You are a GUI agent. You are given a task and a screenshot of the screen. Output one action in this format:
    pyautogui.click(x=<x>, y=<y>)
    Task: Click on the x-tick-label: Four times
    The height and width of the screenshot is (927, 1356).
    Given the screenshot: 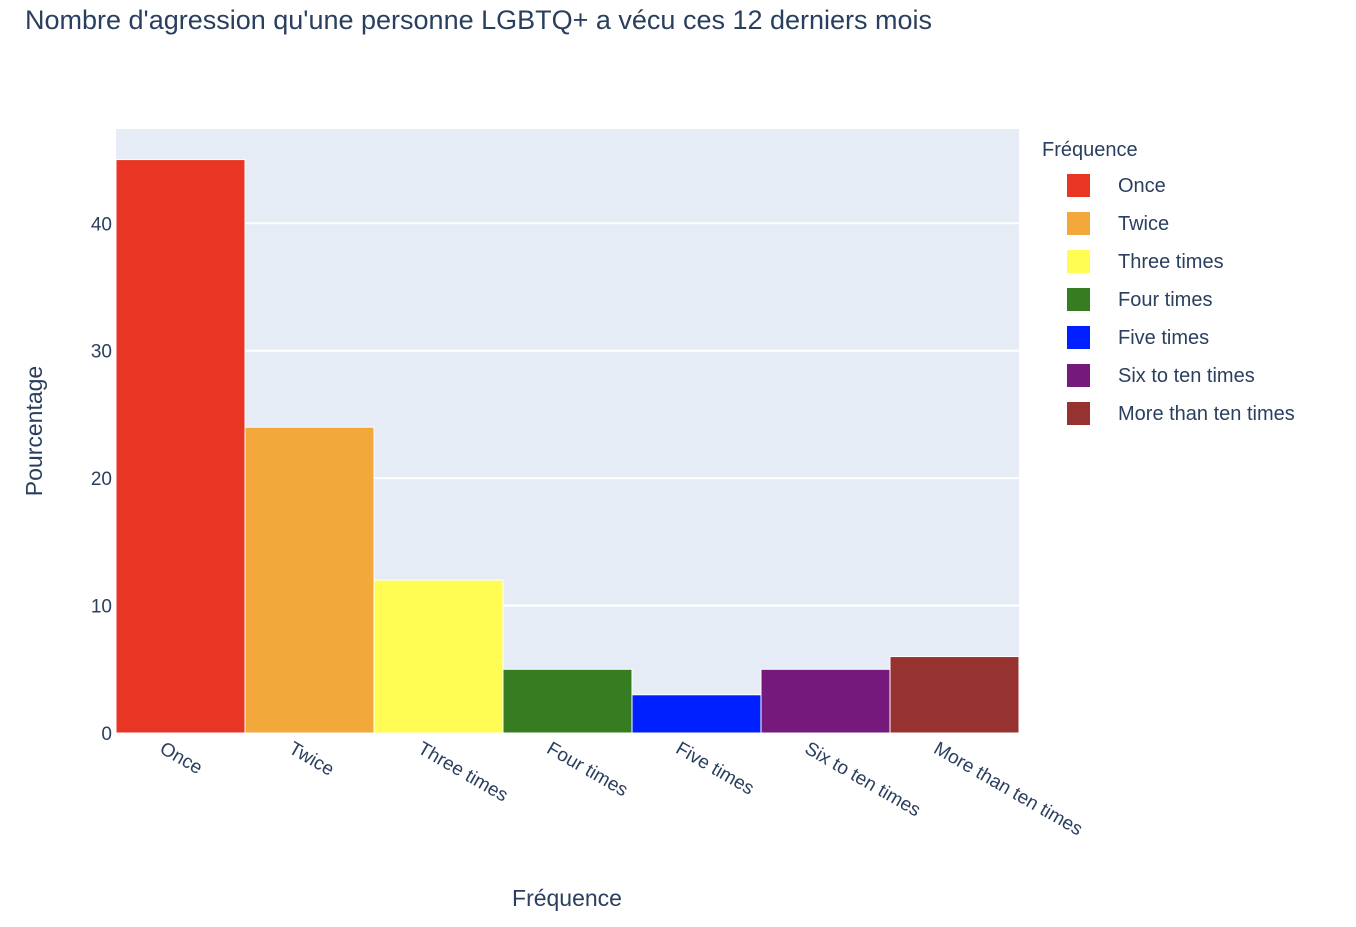 What is the action you would take?
    pyautogui.click(x=587, y=769)
    